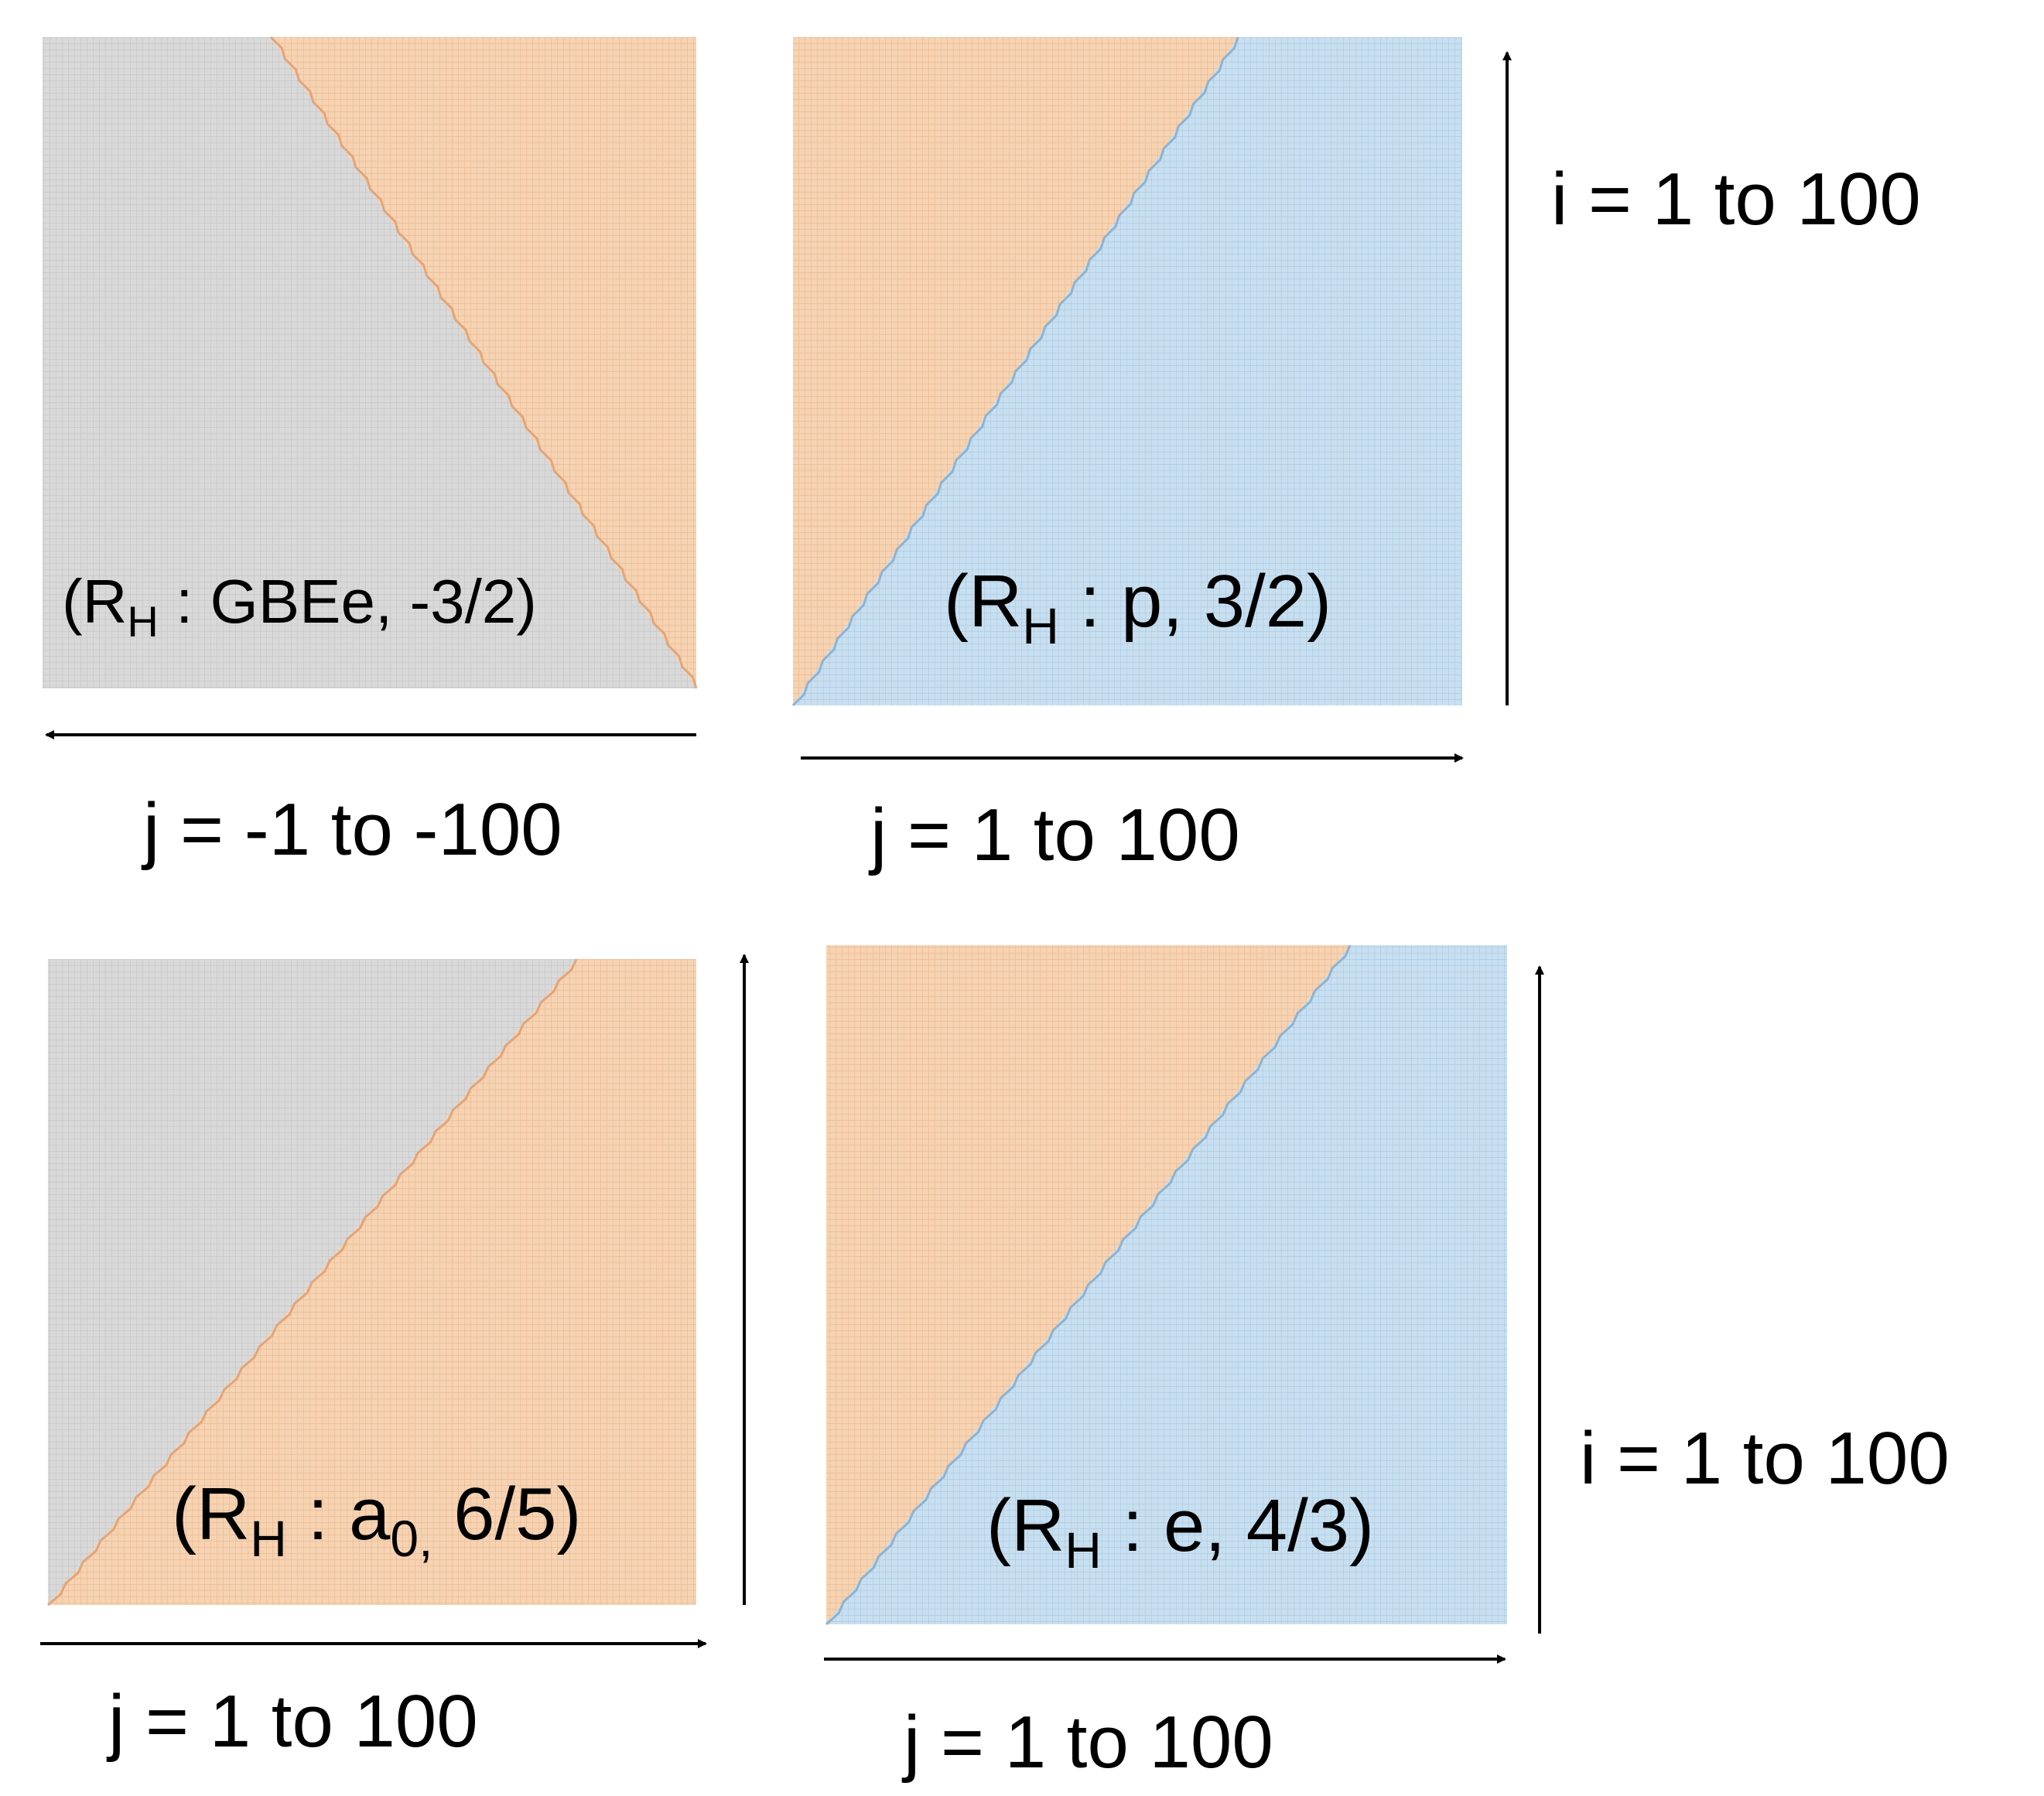 The height and width of the screenshot is (1796, 2044). I want to click on panel-top-left: (RH : GBEe, -3/2), so click(370, 362).